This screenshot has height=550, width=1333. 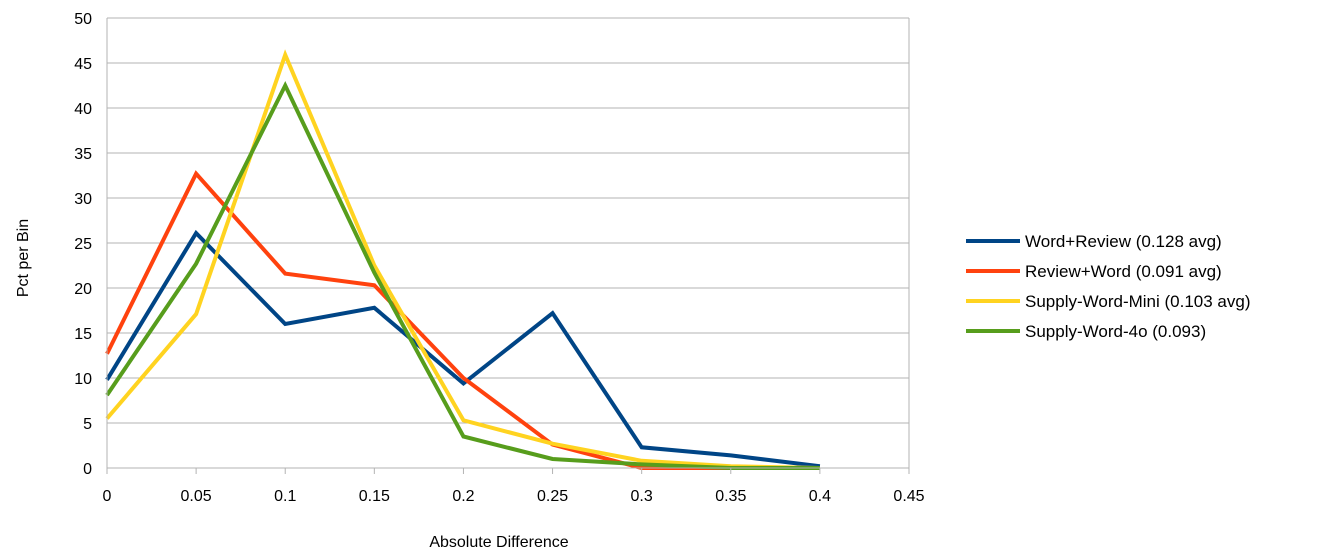 I want to click on y-tick-label: 25, so click(x=83, y=244).